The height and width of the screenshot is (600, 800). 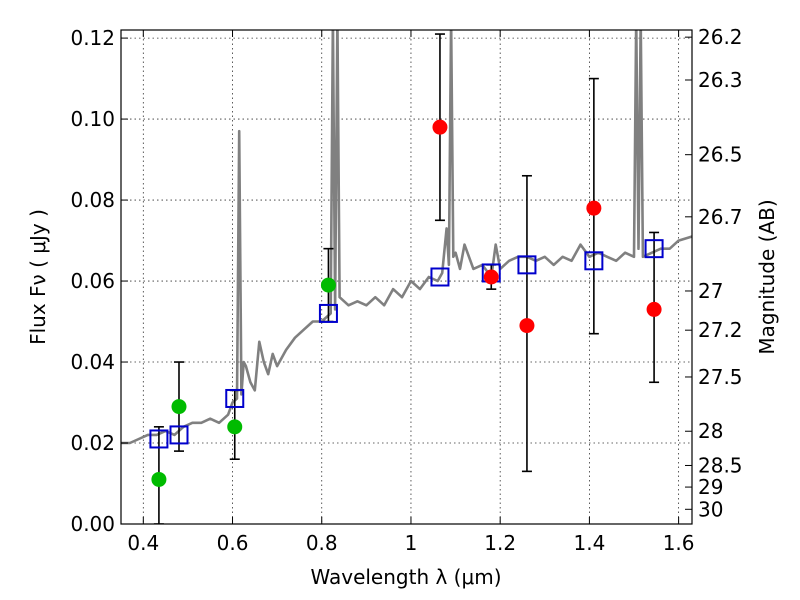 I want to click on y-tick-label: 0.06, so click(x=92, y=281).